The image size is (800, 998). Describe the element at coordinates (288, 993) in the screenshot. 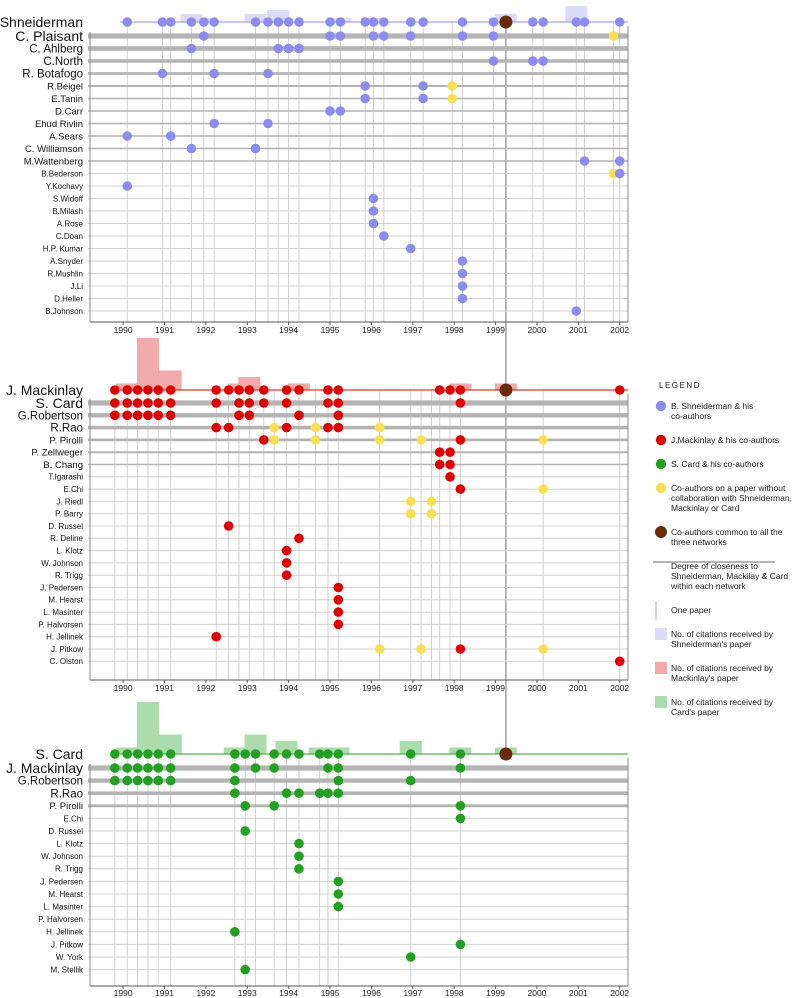

I see `x-tick-label: 1994` at that location.